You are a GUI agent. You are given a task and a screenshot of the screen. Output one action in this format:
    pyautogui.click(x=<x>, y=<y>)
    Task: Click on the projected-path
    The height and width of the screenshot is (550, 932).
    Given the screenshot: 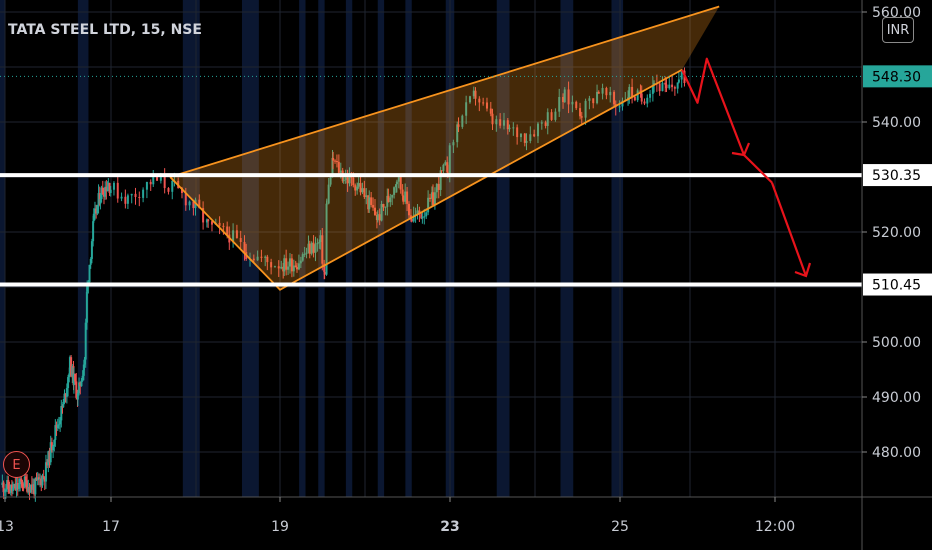 What is the action you would take?
    pyautogui.click(x=746, y=167)
    